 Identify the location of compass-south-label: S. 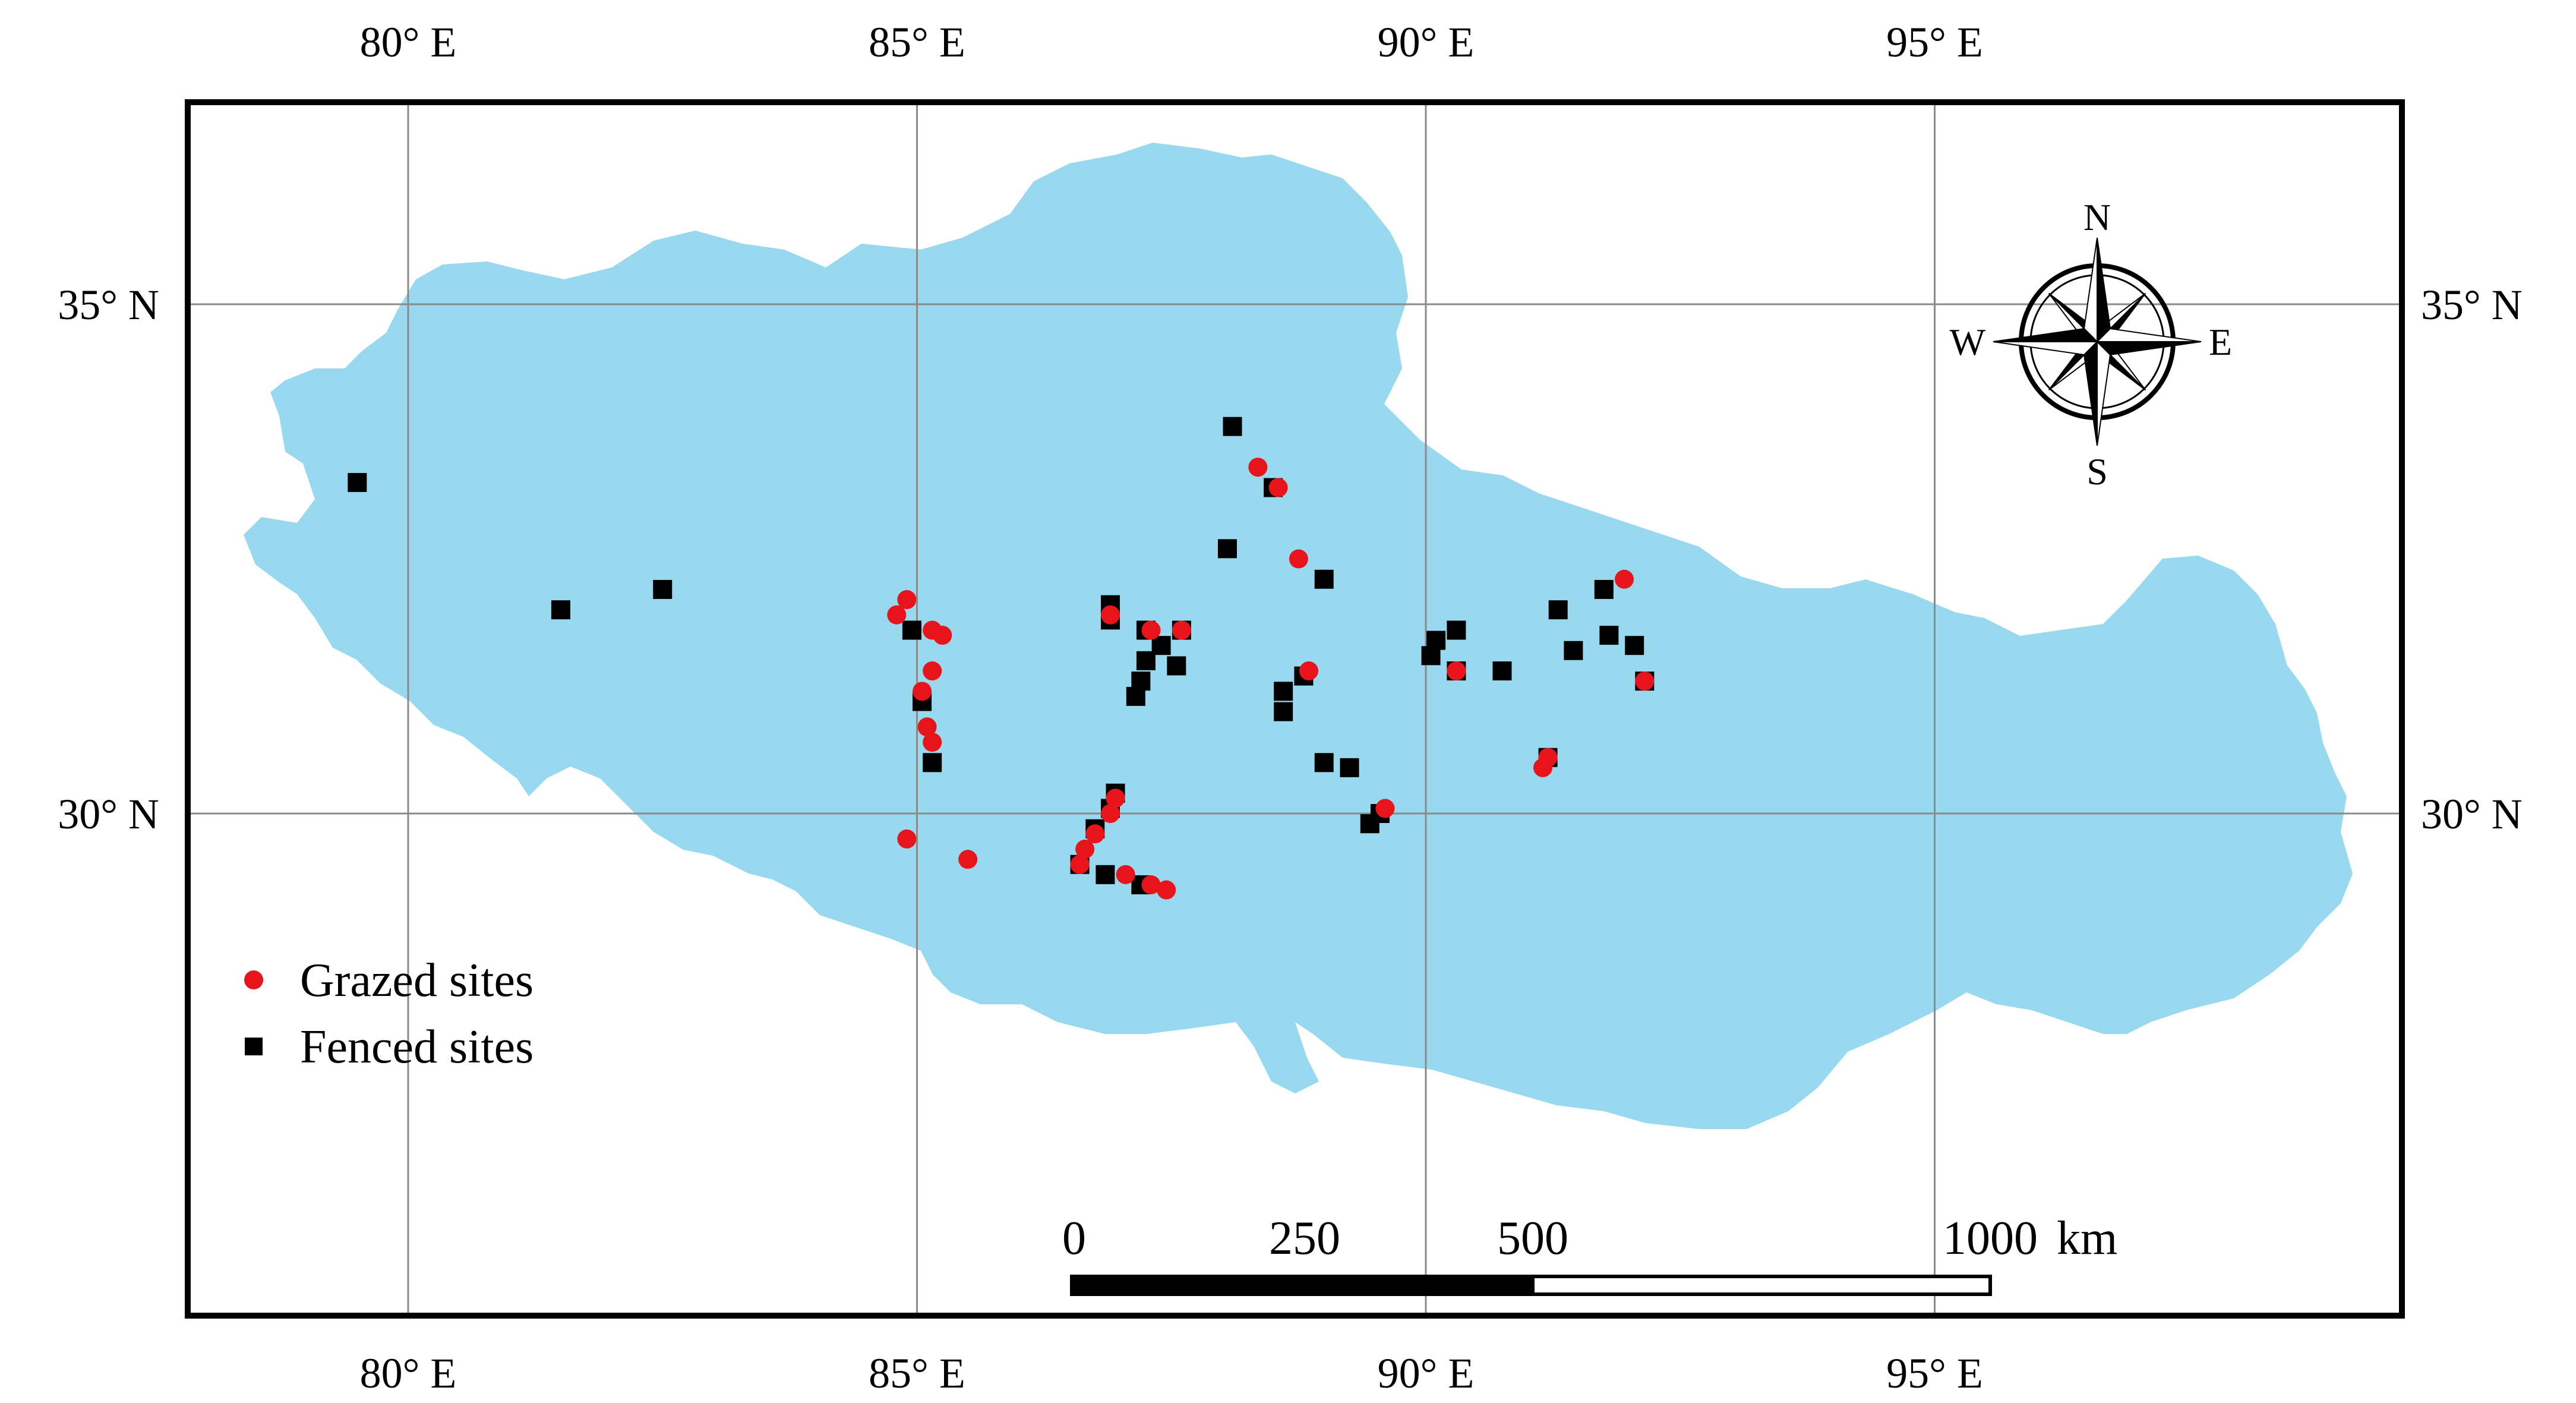
(2097, 471).